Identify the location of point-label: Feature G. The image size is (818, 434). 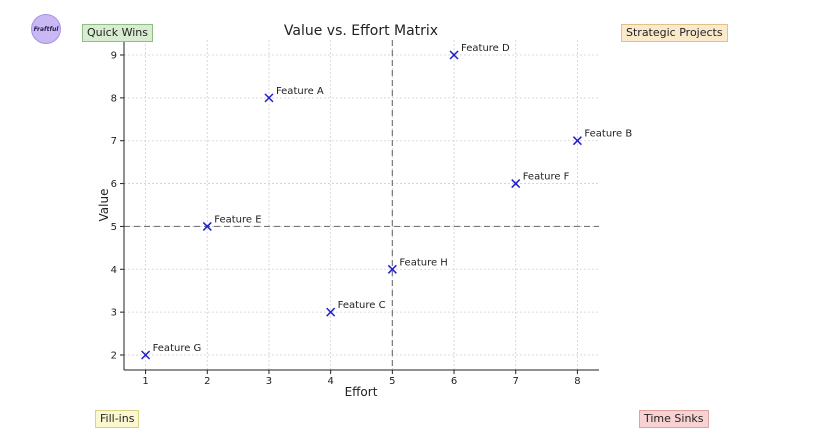
(177, 348).